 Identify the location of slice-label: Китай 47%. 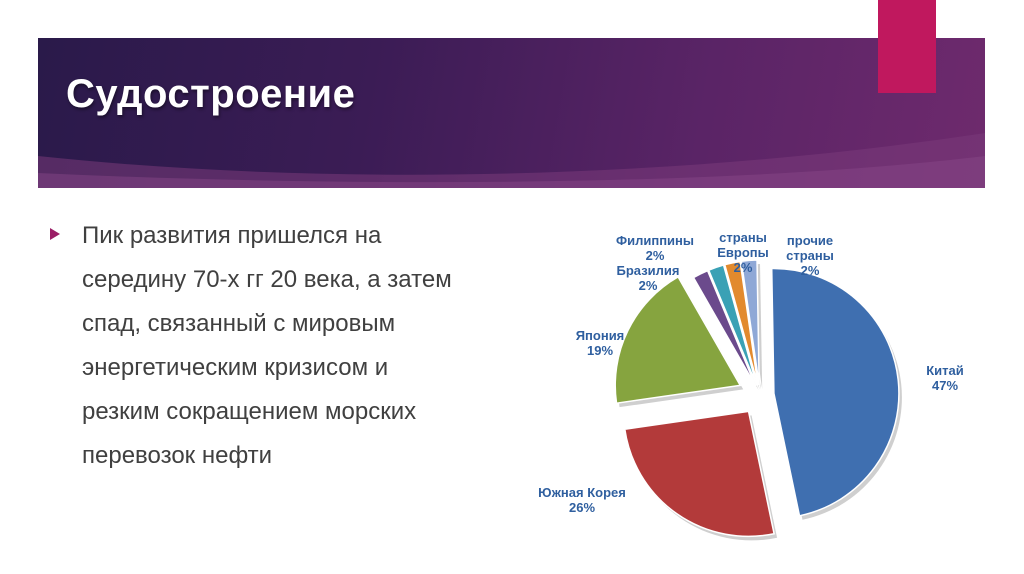
(945, 378).